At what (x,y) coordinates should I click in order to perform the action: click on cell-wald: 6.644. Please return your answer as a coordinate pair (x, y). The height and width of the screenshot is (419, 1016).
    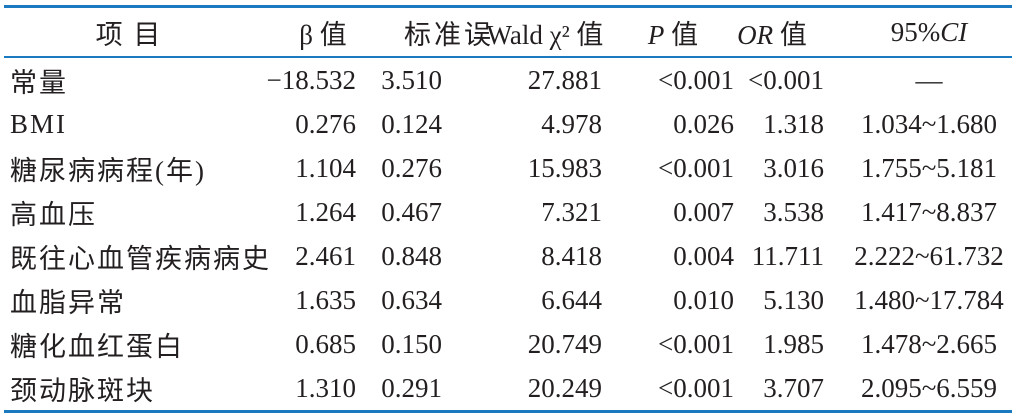
    Looking at the image, I should click on (571, 299).